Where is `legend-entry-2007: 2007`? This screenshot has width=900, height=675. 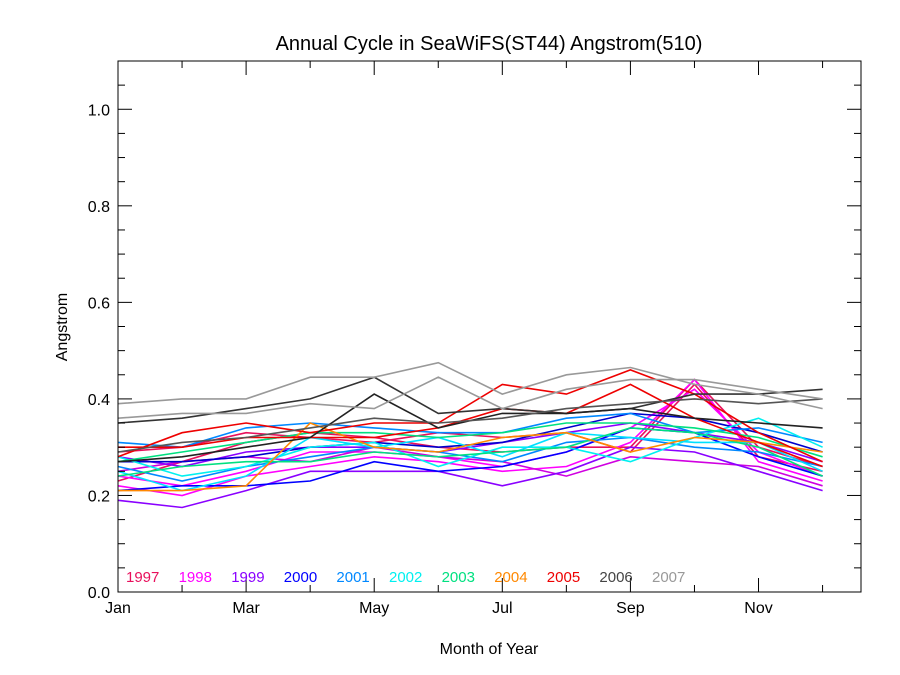 legend-entry-2007: 2007 is located at coordinates (668, 577).